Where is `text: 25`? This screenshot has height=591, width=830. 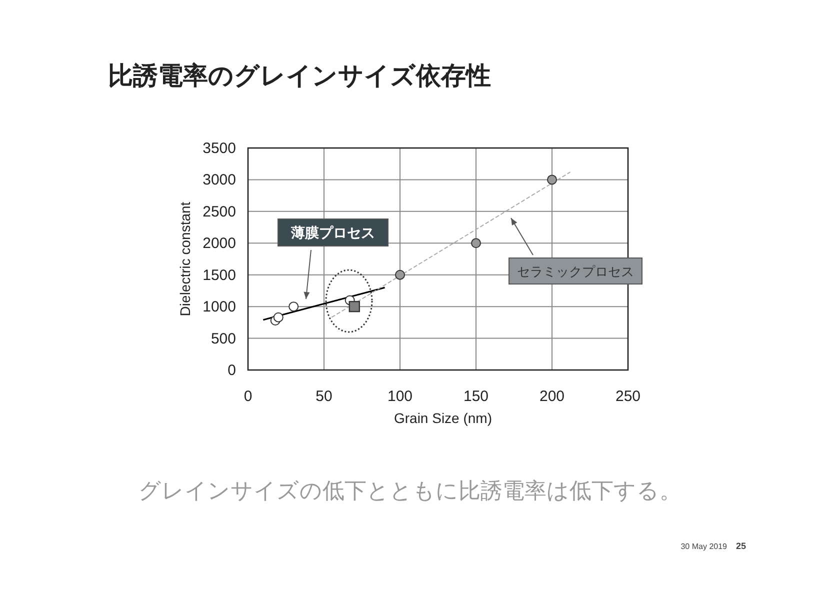 text: 25 is located at coordinates (741, 546).